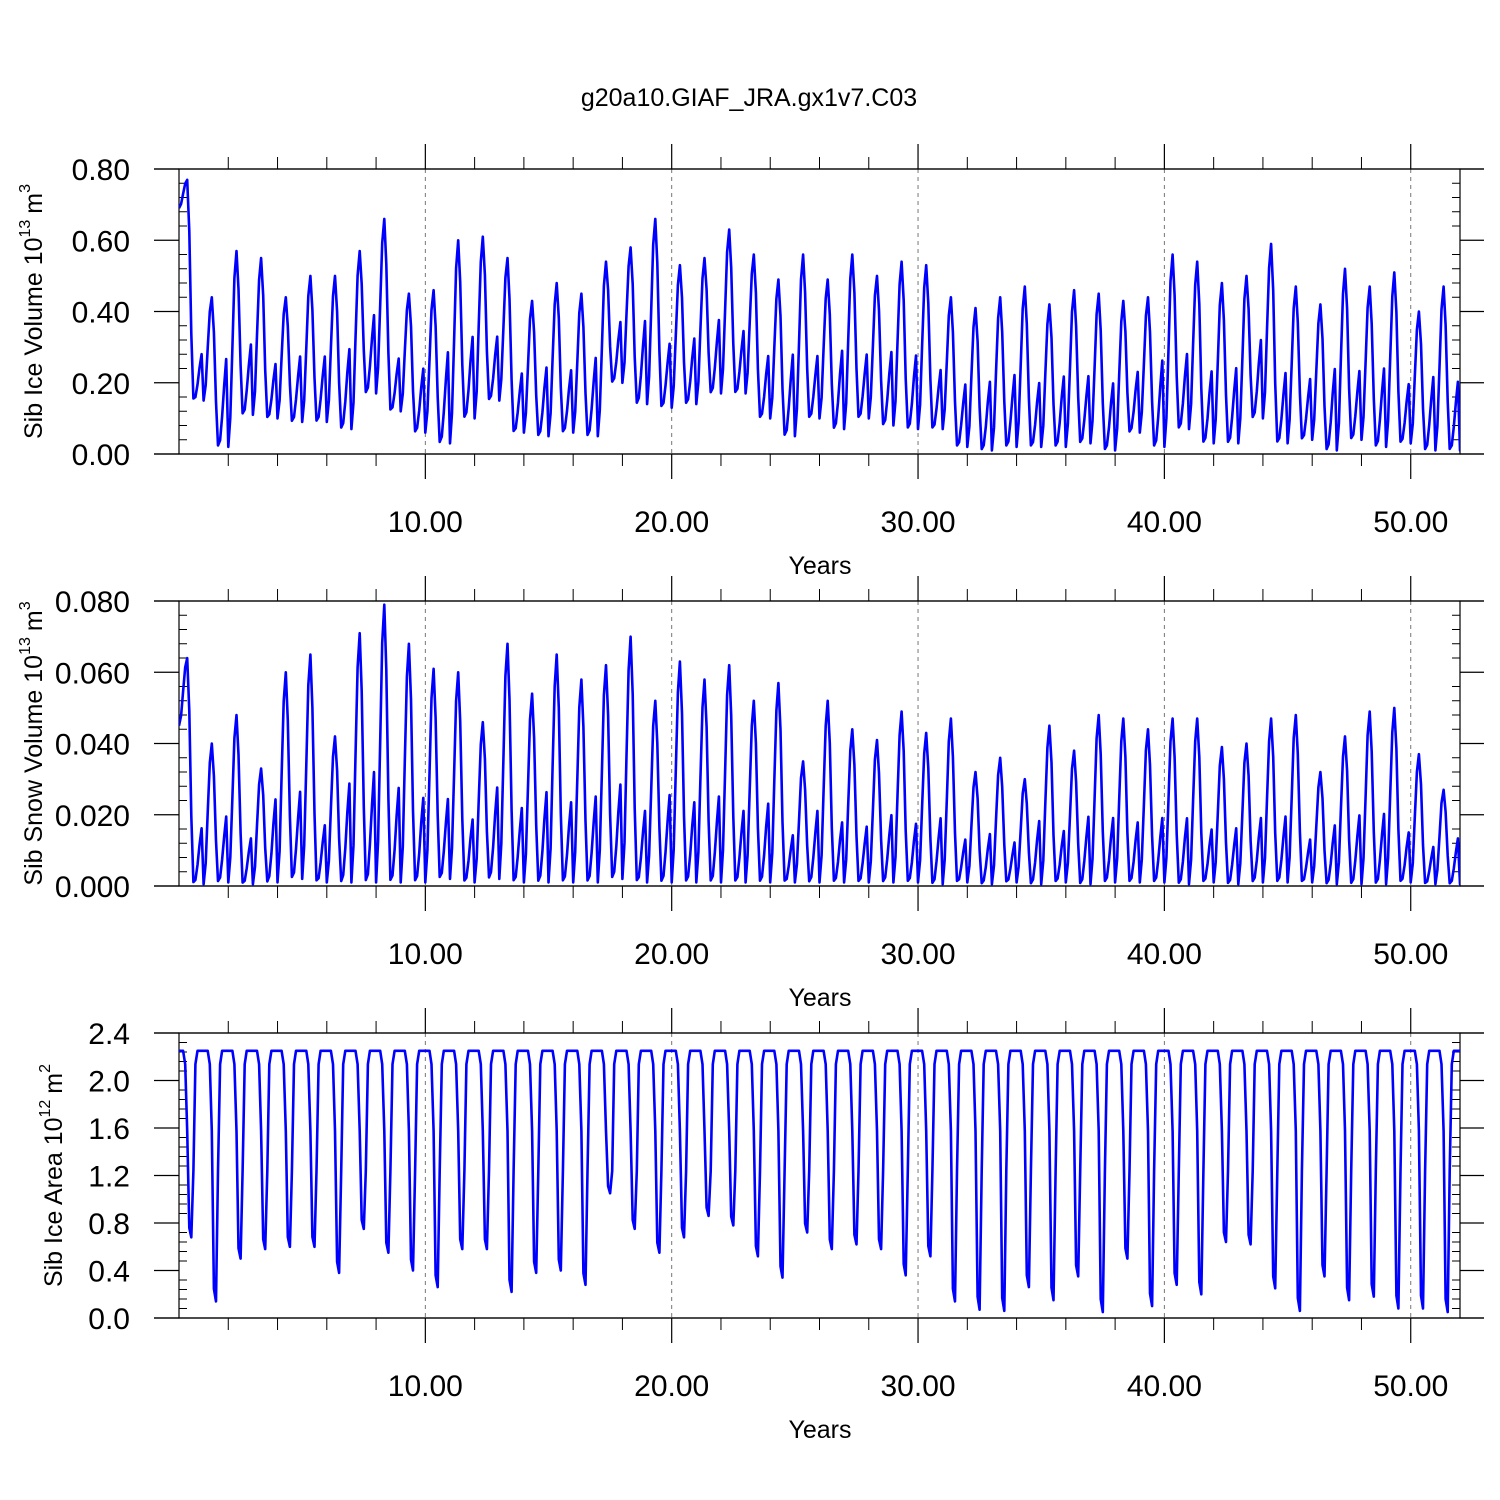  I want to click on y-axis-label: Sib Ice Area 1012 m2, so click(52, 1175).